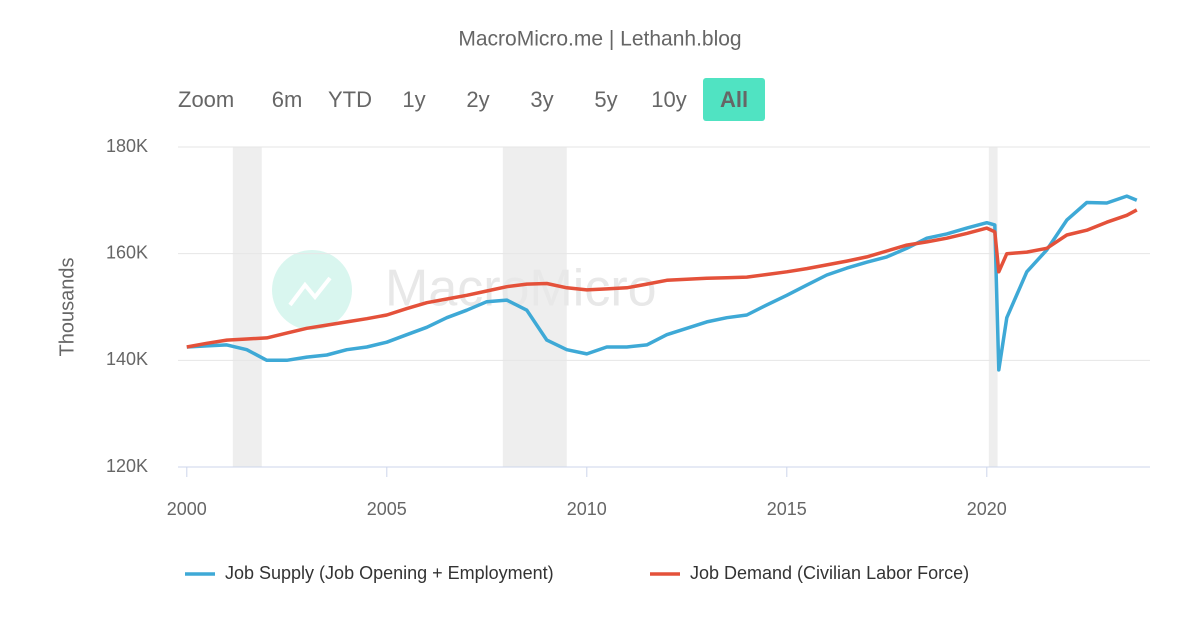 Image resolution: width=1200 pixels, height=630 pixels. I want to click on range-button: 10y, so click(668, 99).